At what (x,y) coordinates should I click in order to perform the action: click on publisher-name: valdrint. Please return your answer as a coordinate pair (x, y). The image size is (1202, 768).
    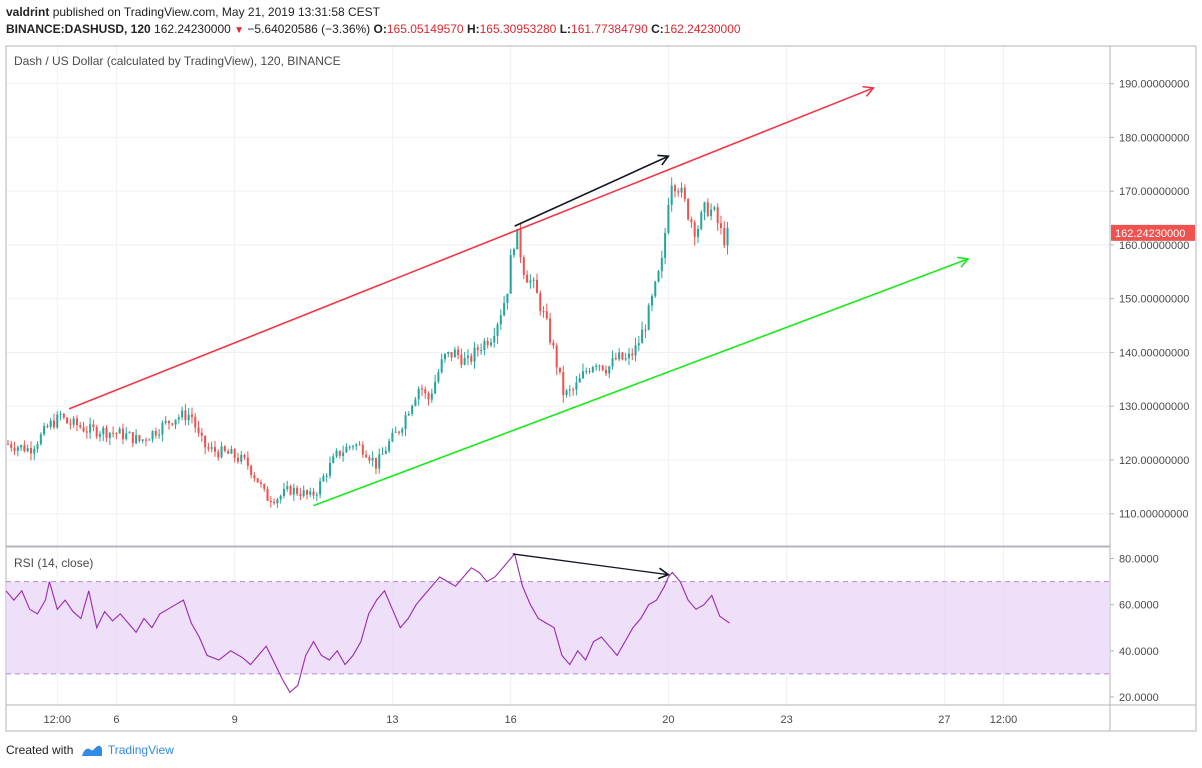
    Looking at the image, I should click on (28, 12).